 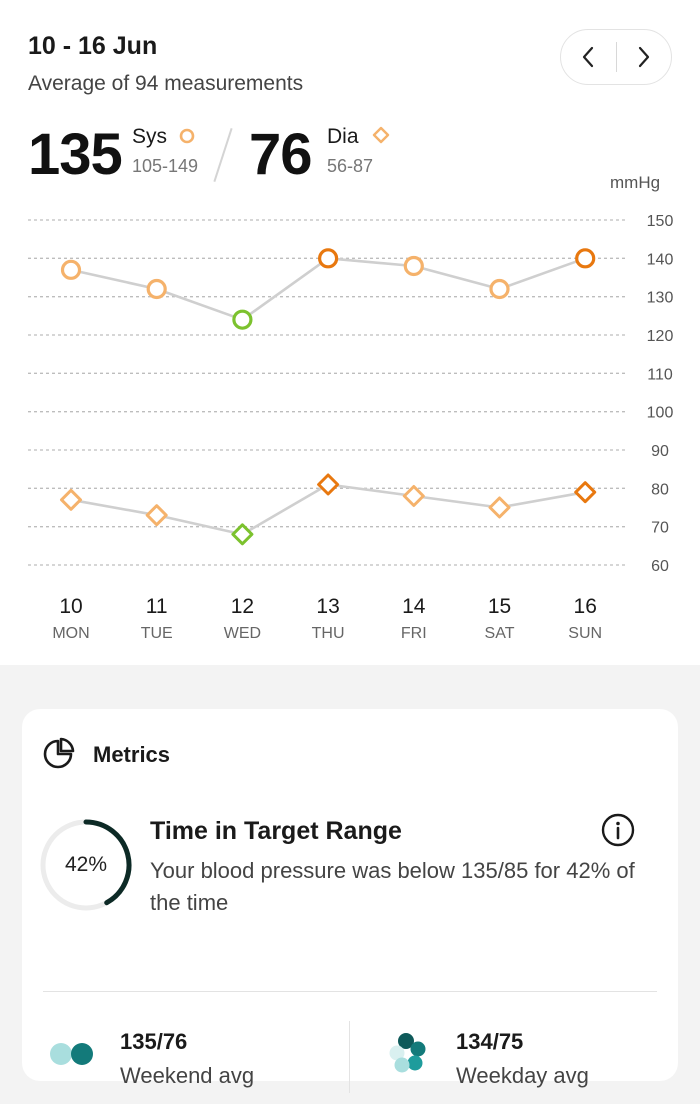 I want to click on target-range-title: Time in Target Range, so click(x=276, y=831).